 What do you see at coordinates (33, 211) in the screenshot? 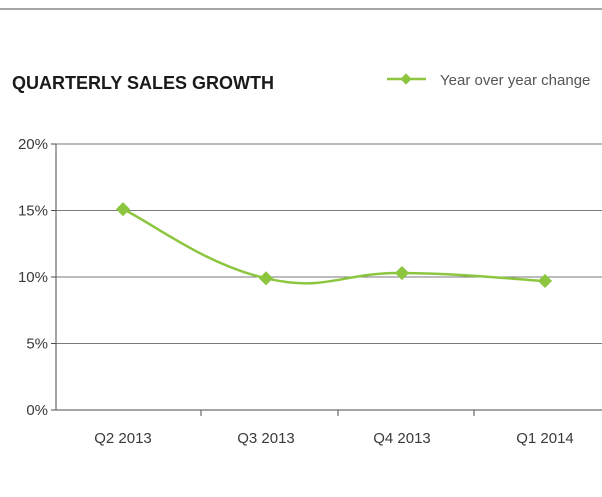
I see `y-tick-label: 15%` at bounding box center [33, 211].